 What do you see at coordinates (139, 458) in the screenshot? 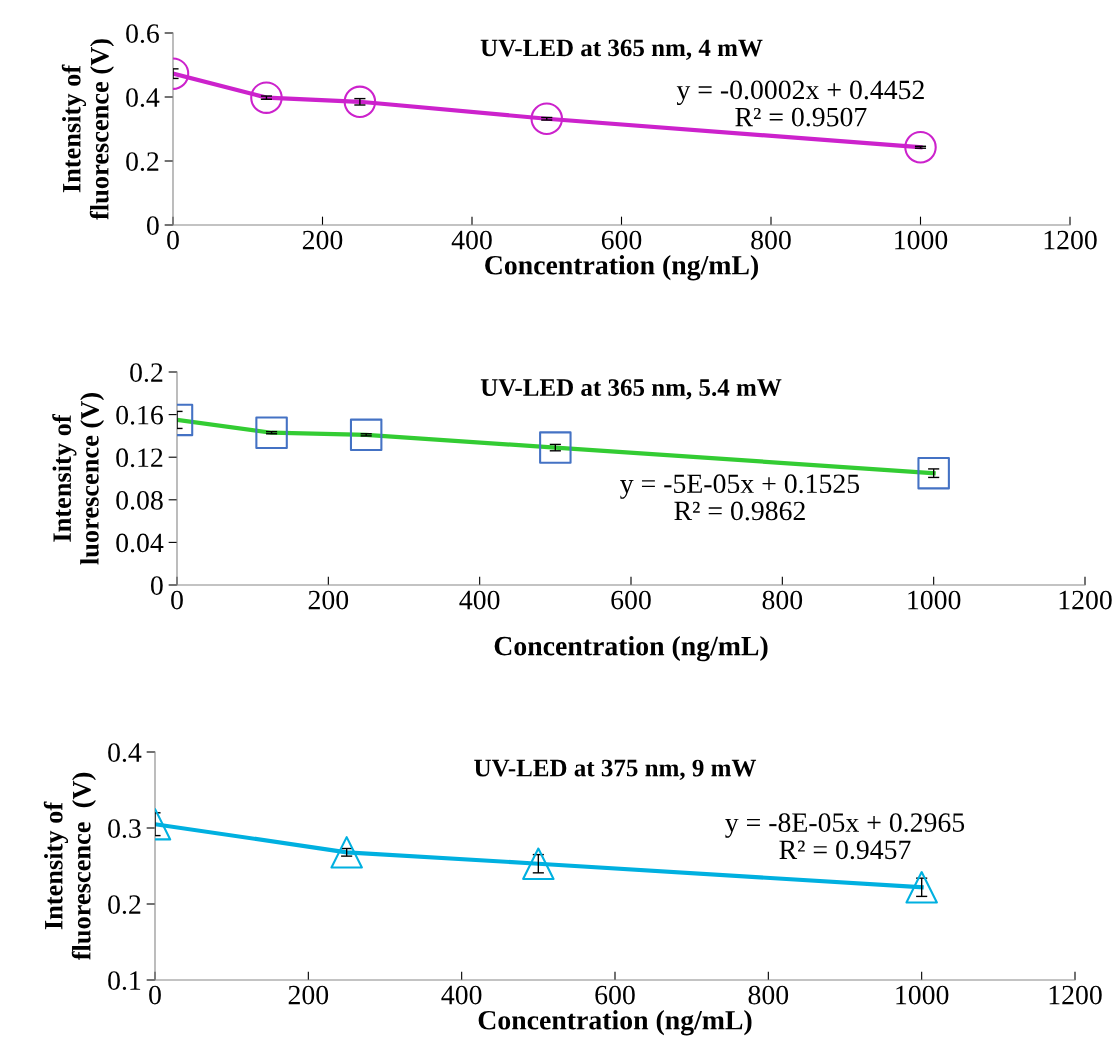
I see `y-tick-label: 0.12` at bounding box center [139, 458].